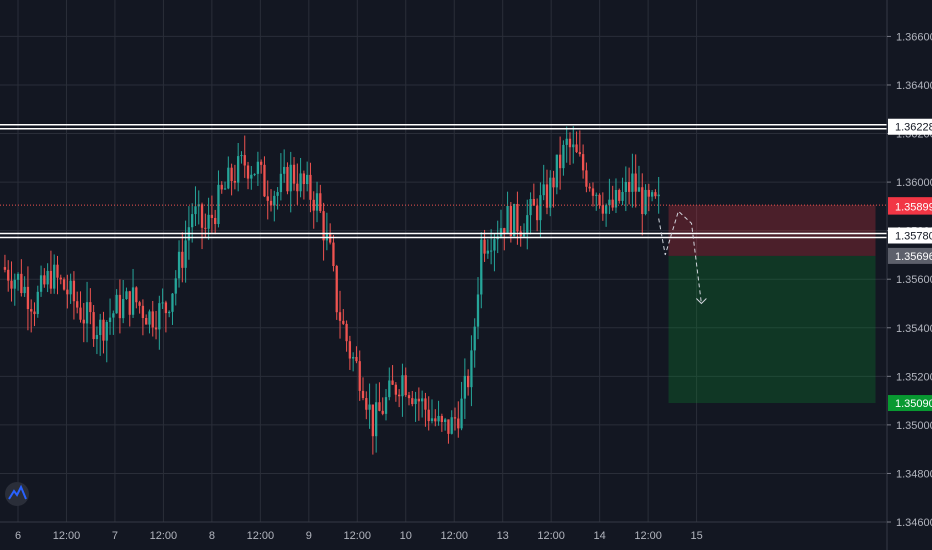 Image resolution: width=932 pixels, height=550 pixels. Describe the element at coordinates (600, 536) in the screenshot. I see `time-tick-label: 14` at that location.